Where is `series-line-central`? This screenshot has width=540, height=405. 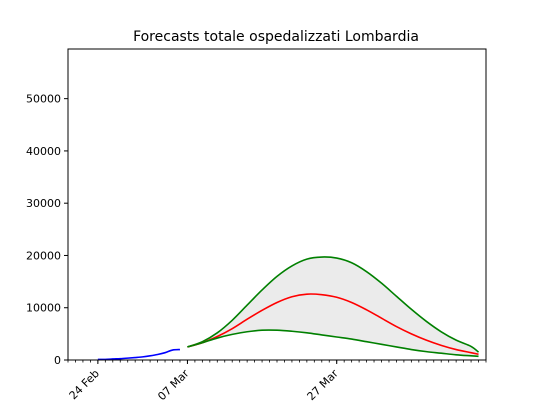
series-line-central is located at coordinates (333, 324).